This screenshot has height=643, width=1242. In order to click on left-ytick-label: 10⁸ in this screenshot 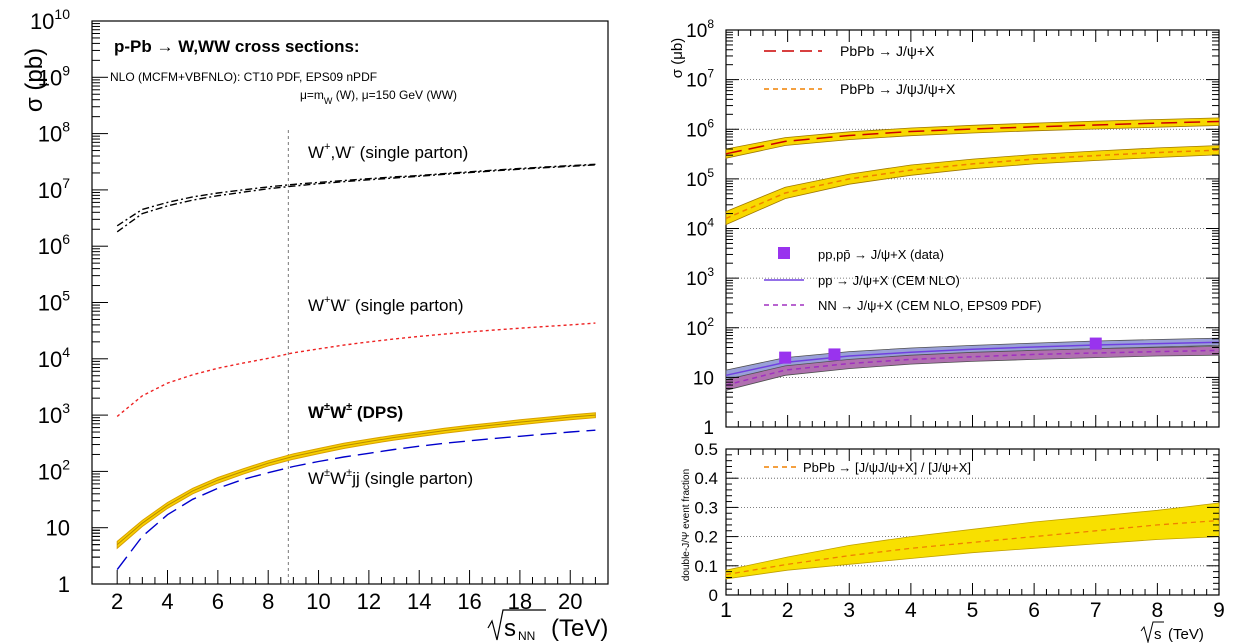, I will do `click(54, 133)`.